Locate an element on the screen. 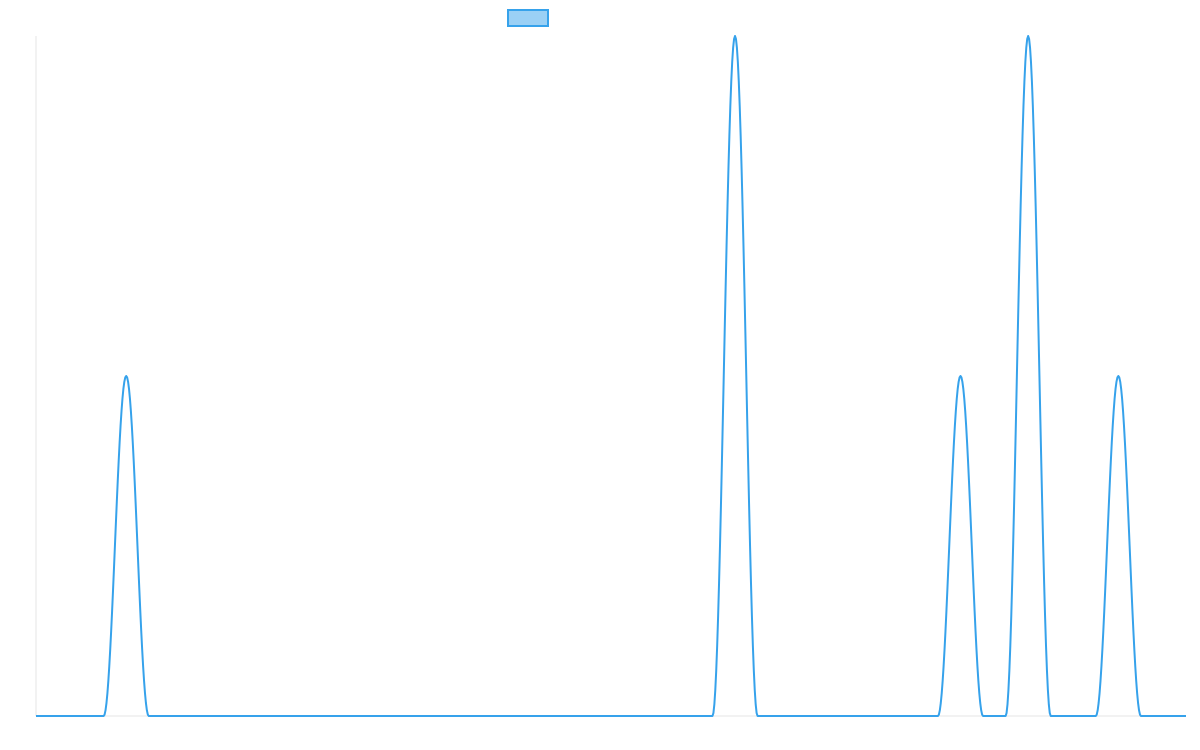 The height and width of the screenshot is (750, 1200). legend-swatch is located at coordinates (528, 18).